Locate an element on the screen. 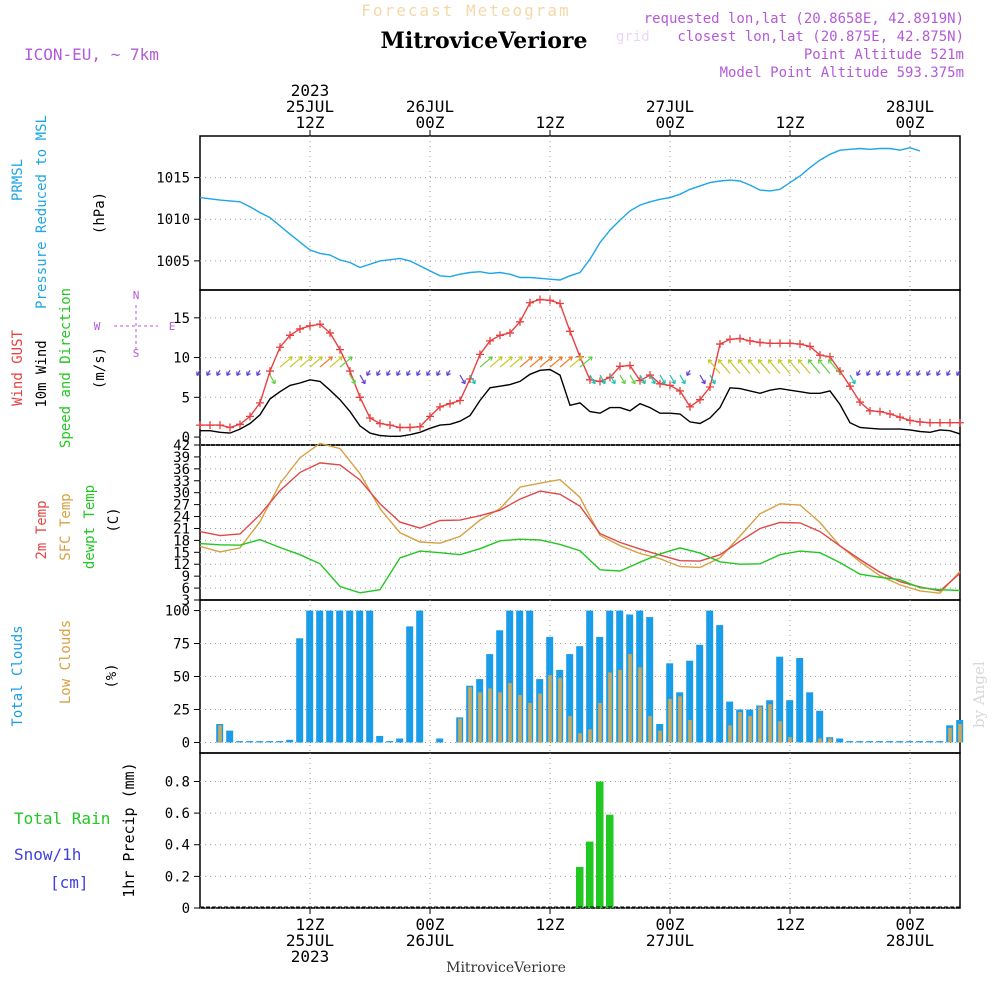 The image size is (1000, 1000). ytick-label: 1010 is located at coordinates (173, 220).